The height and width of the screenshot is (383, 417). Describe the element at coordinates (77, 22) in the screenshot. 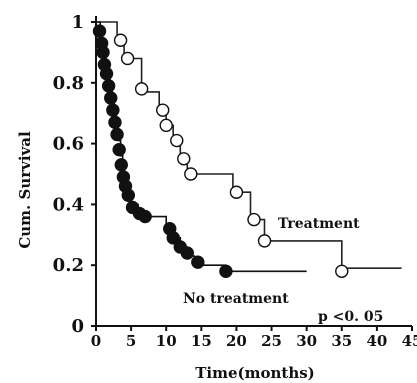

I see `y-tick-label: 1` at that location.